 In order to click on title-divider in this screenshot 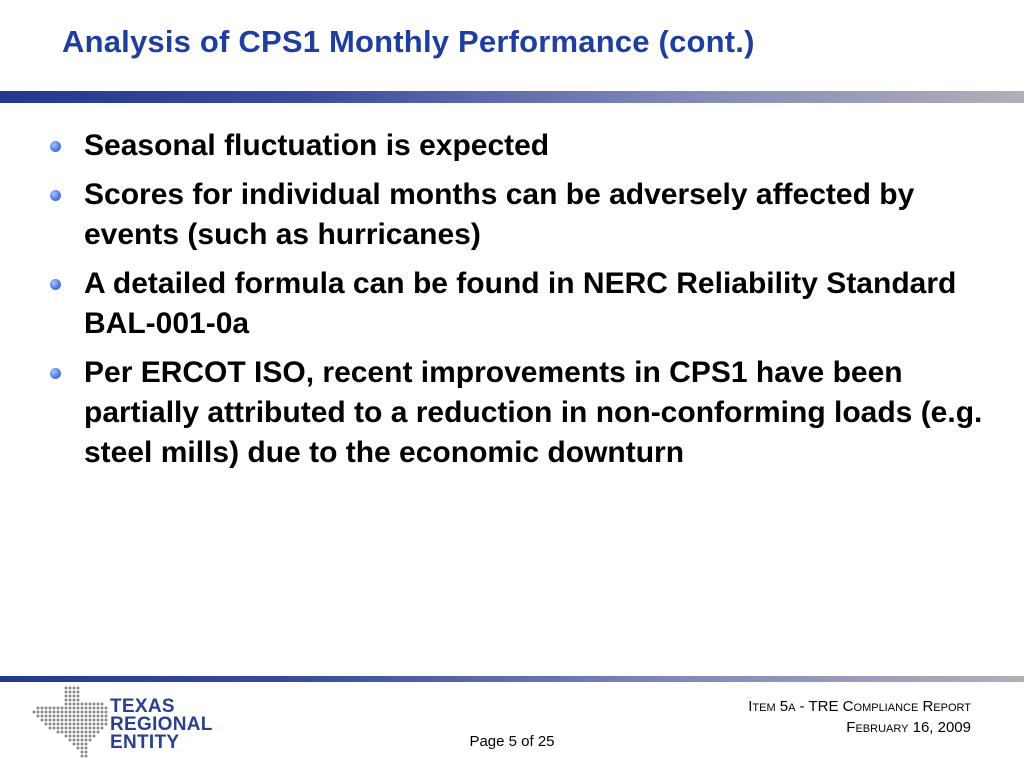, I will do `click(512, 97)`.